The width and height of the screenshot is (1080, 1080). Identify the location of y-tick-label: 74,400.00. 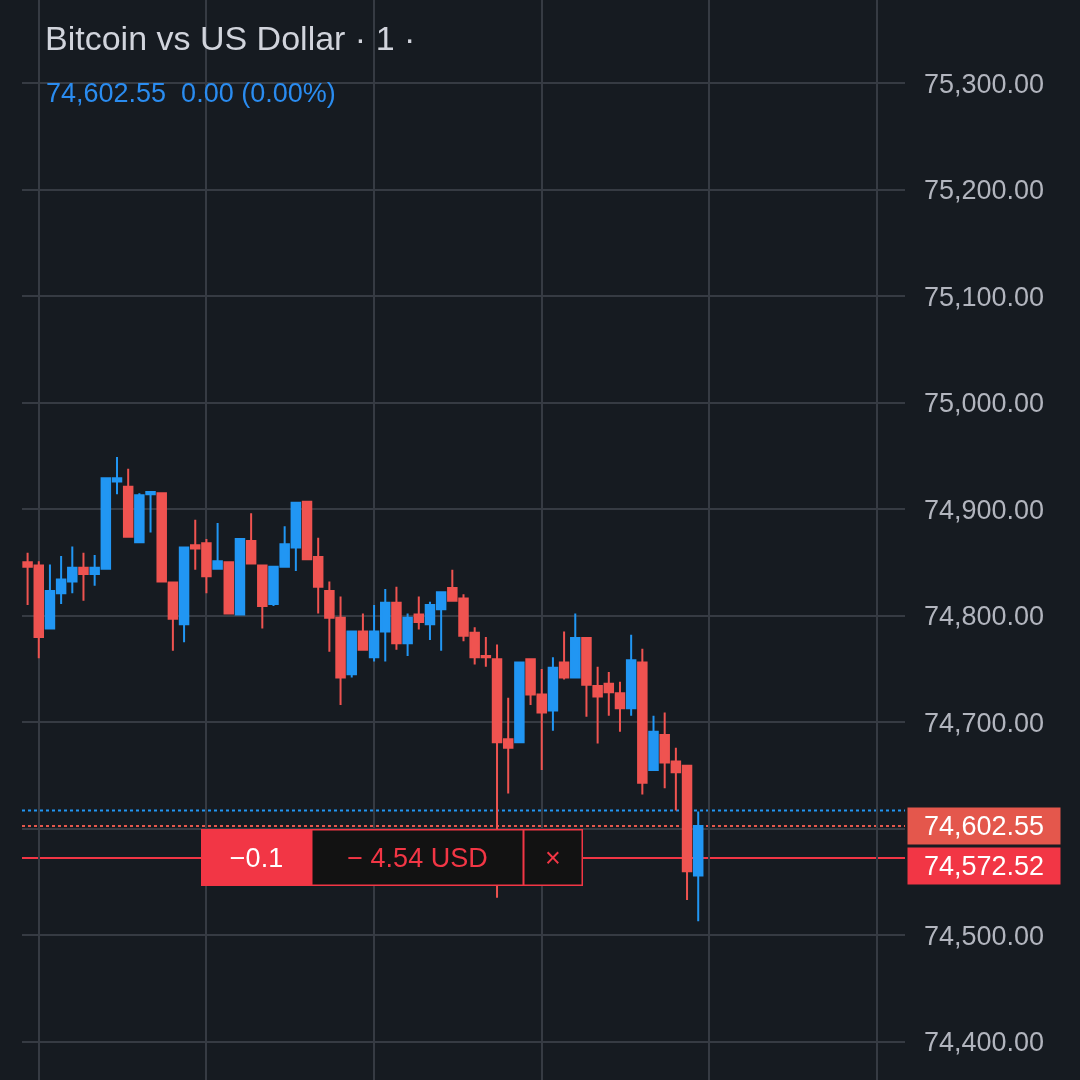
(984, 1042).